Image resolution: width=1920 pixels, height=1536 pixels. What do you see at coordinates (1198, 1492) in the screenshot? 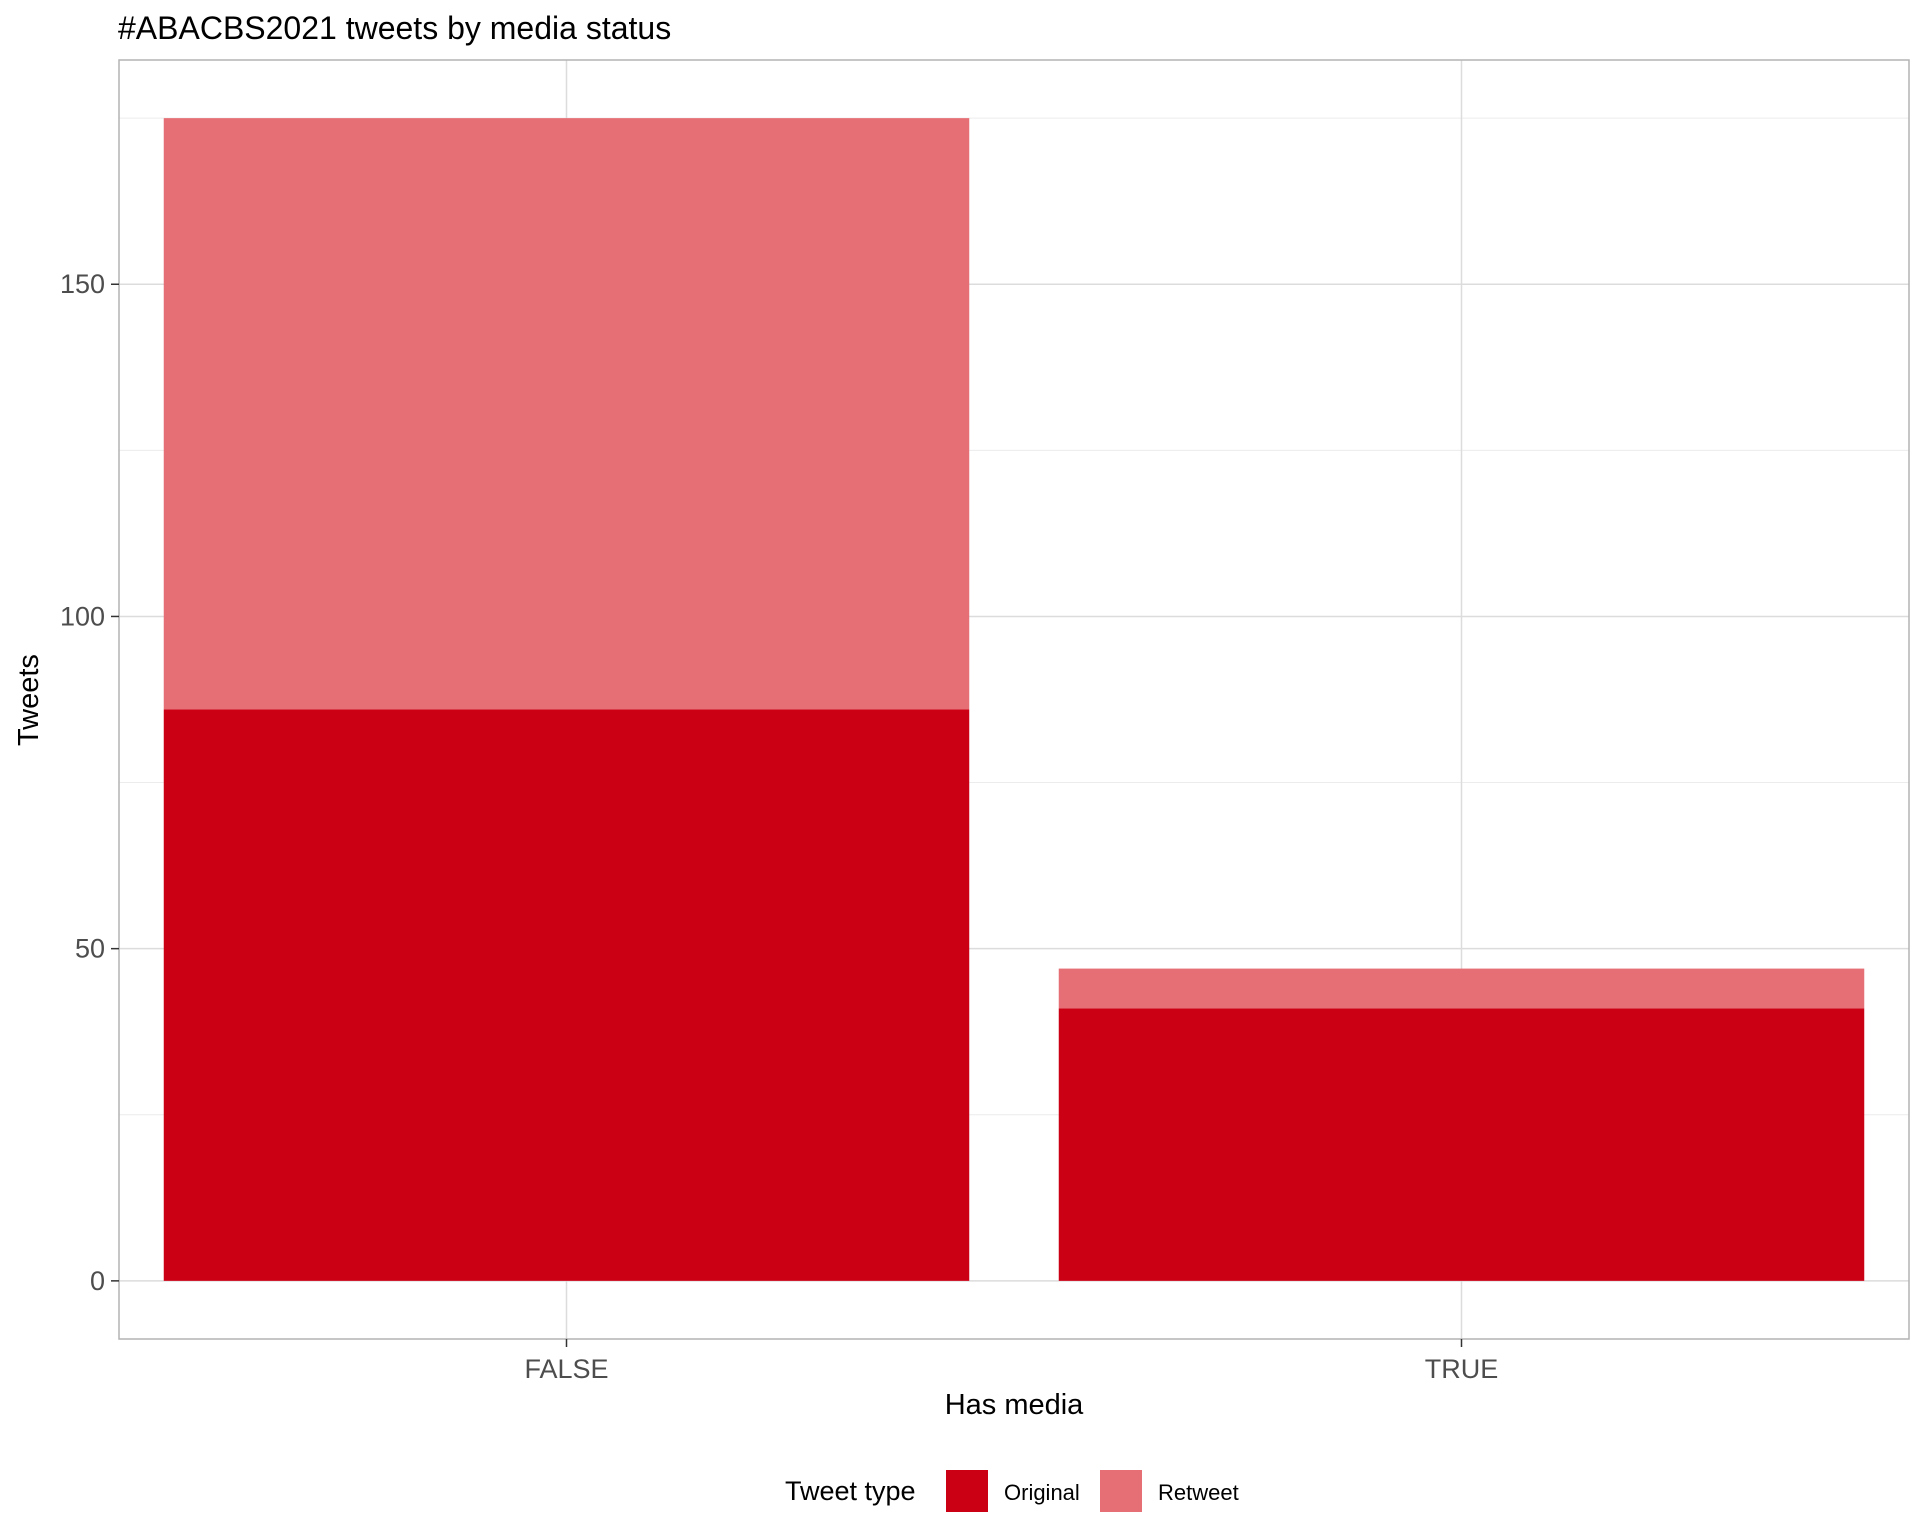
I see `legend-label-retweet: Retweet` at bounding box center [1198, 1492].